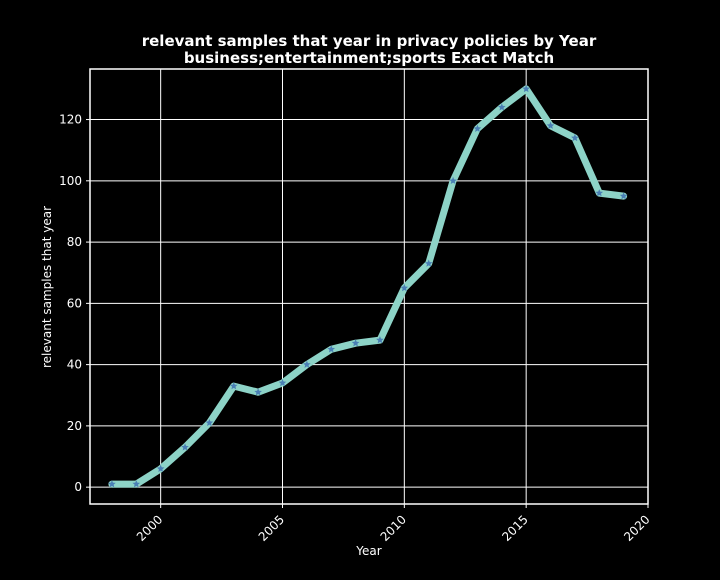 The height and width of the screenshot is (580, 720). Describe the element at coordinates (78, 487) in the screenshot. I see `y-tick-label: 0` at that location.